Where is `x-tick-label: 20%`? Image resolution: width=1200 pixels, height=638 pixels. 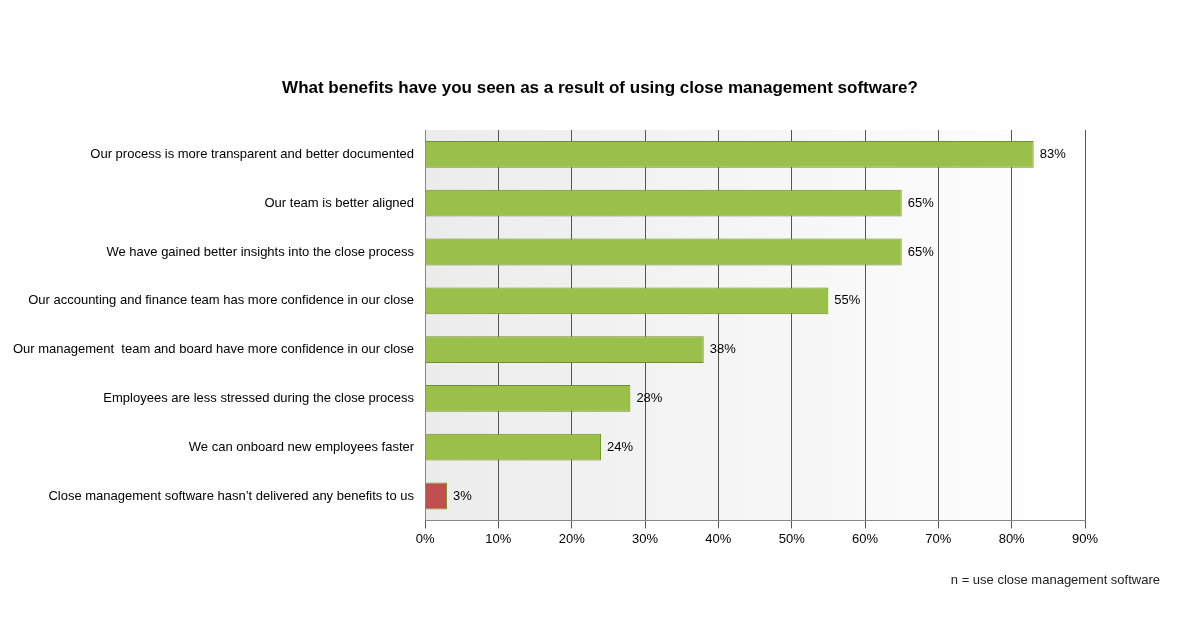 x-tick-label: 20% is located at coordinates (572, 538).